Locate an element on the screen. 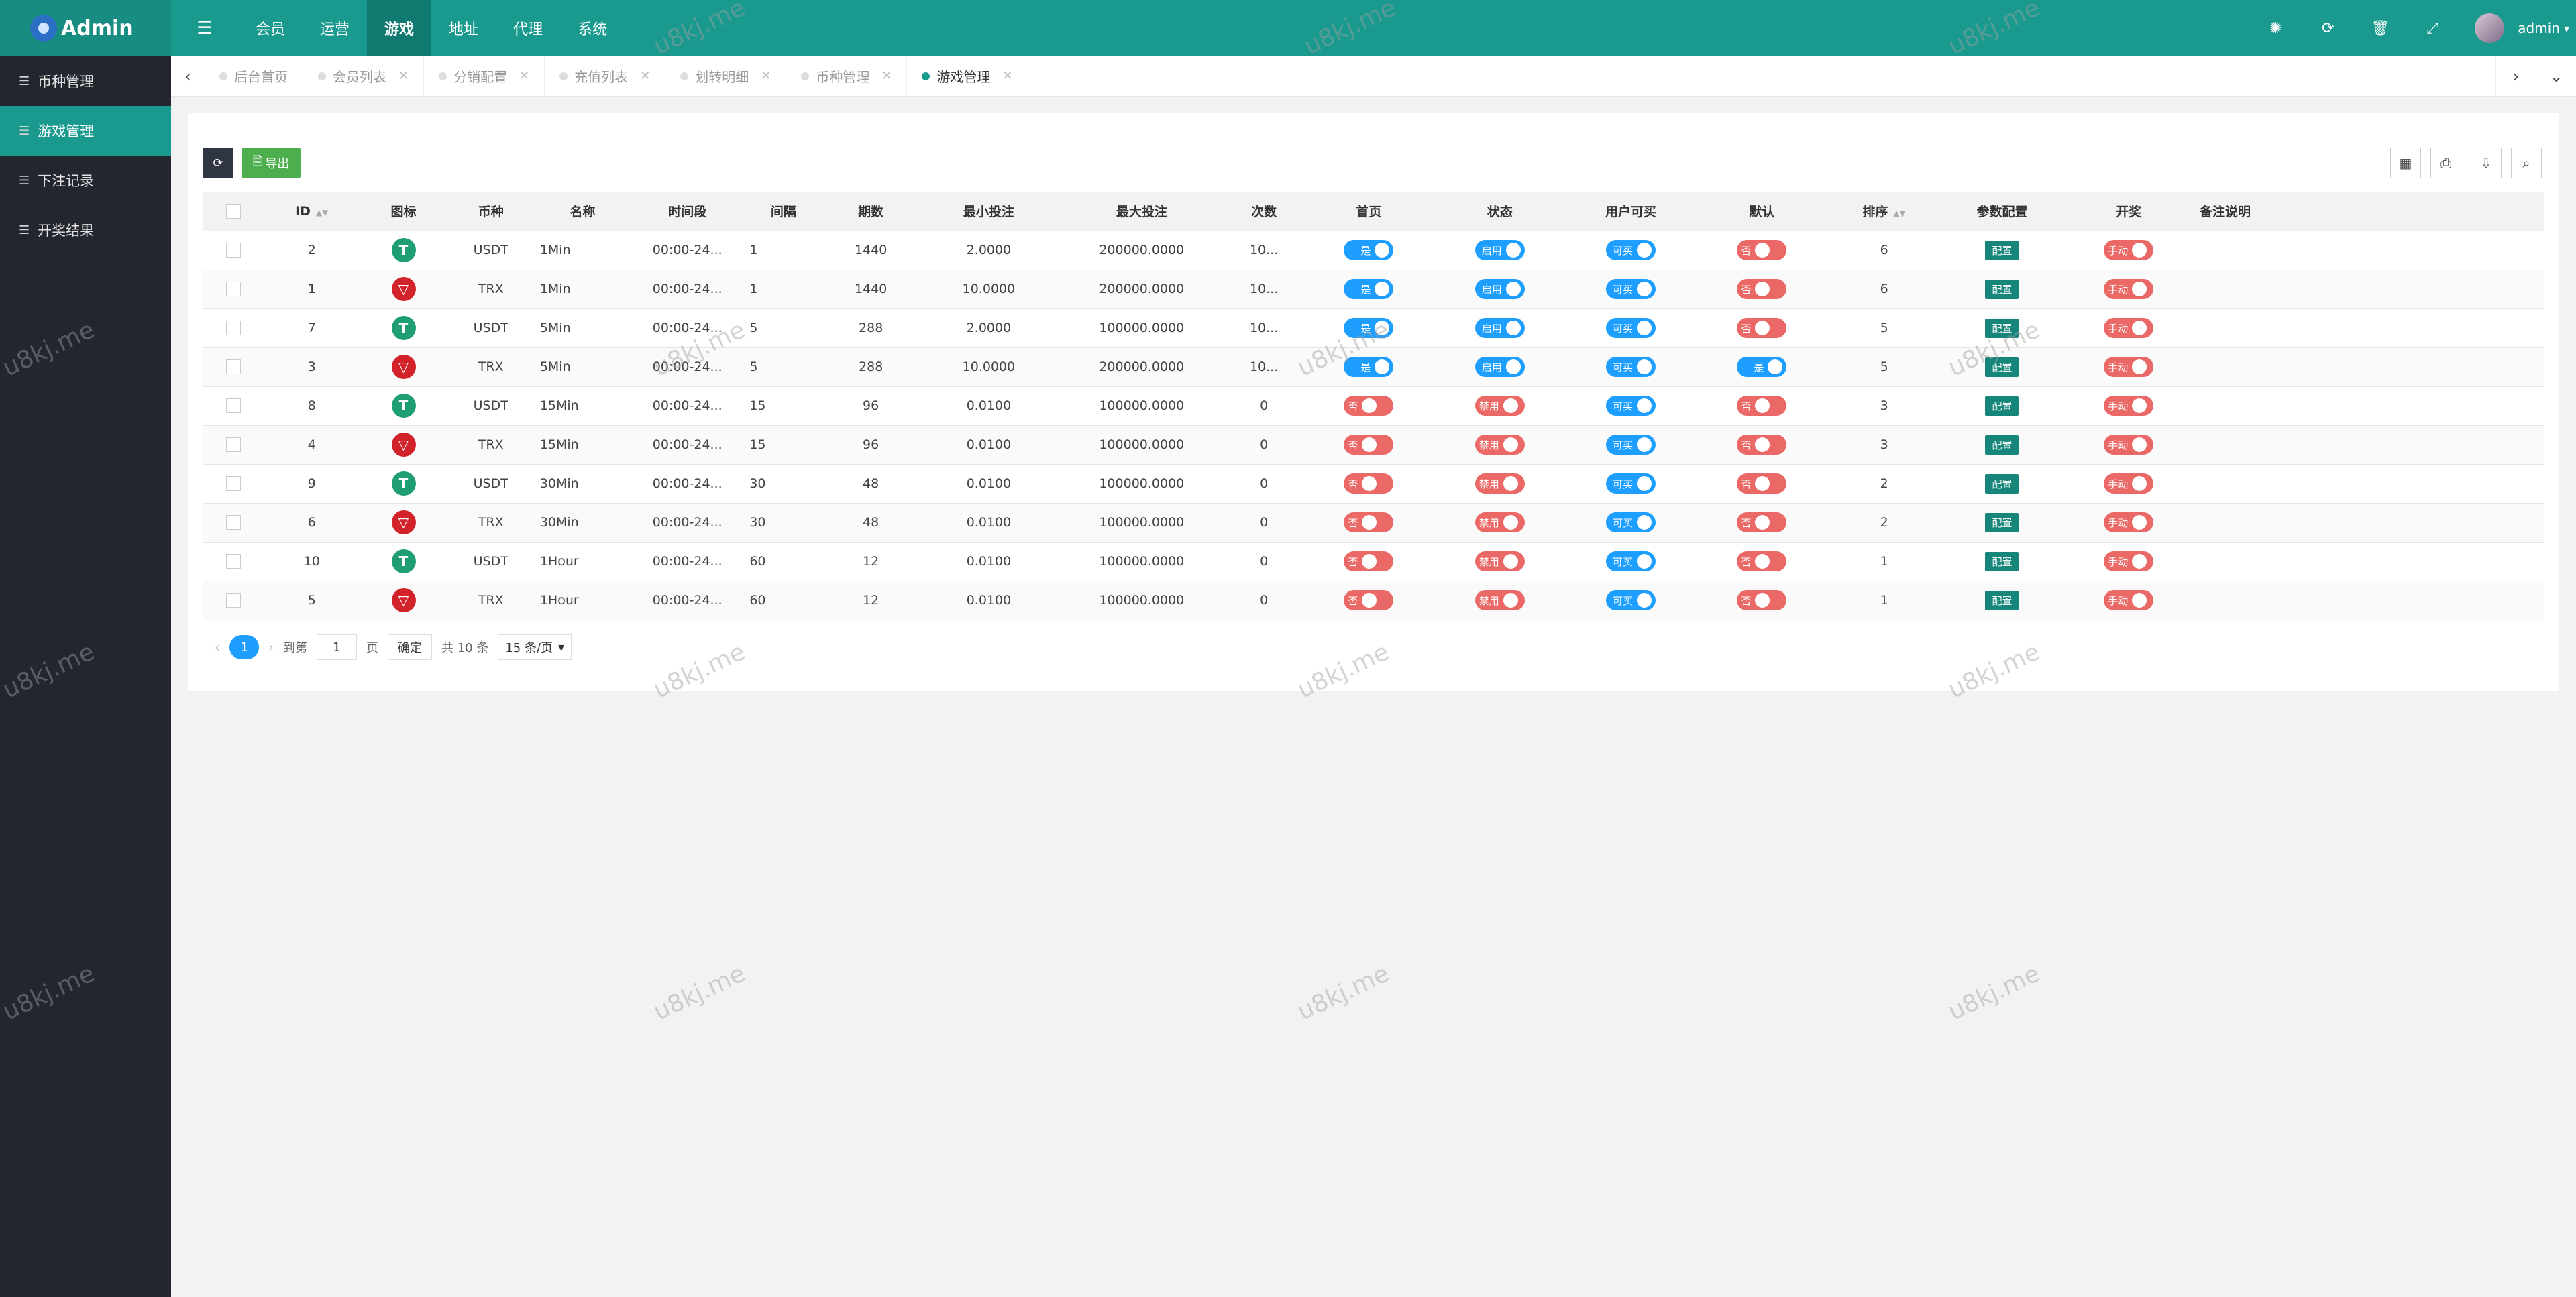  menu-toggle-icon: ☰ is located at coordinates (205, 28).